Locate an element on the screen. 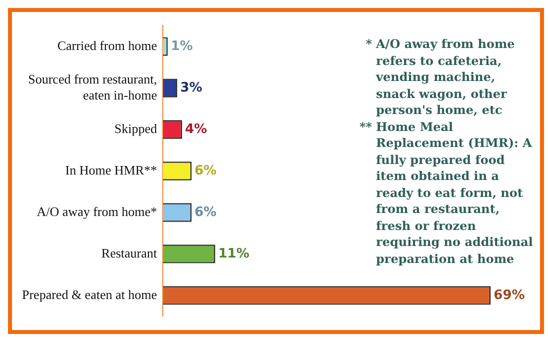  data-label: 3% is located at coordinates (191, 88).